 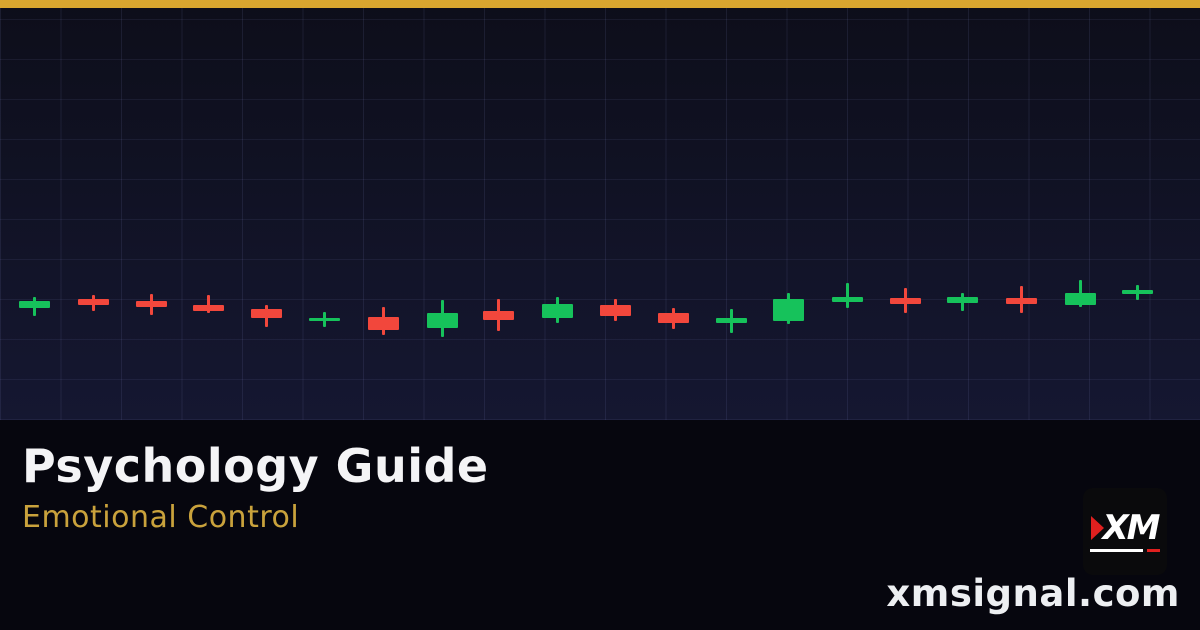 I want to click on xm-logo: XM, so click(x=1125, y=531).